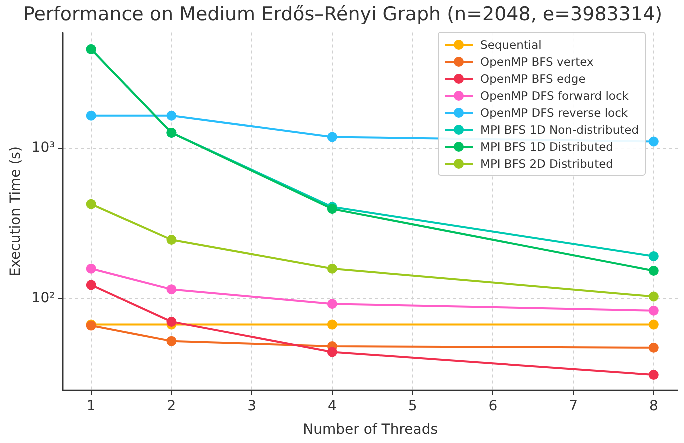  Describe the element at coordinates (554, 95) in the screenshot. I see `legend-label: OpenMP DFS forward lock` at that location.